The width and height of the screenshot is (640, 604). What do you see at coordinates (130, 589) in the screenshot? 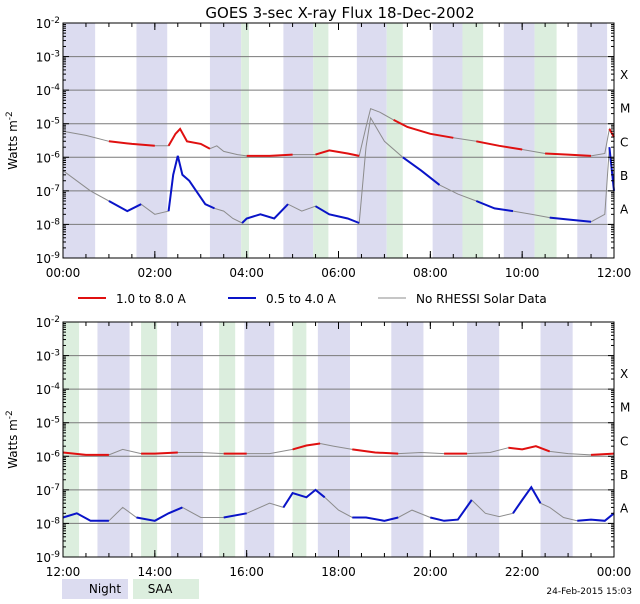
I see `shading-legend: Night SAA` at bounding box center [130, 589].